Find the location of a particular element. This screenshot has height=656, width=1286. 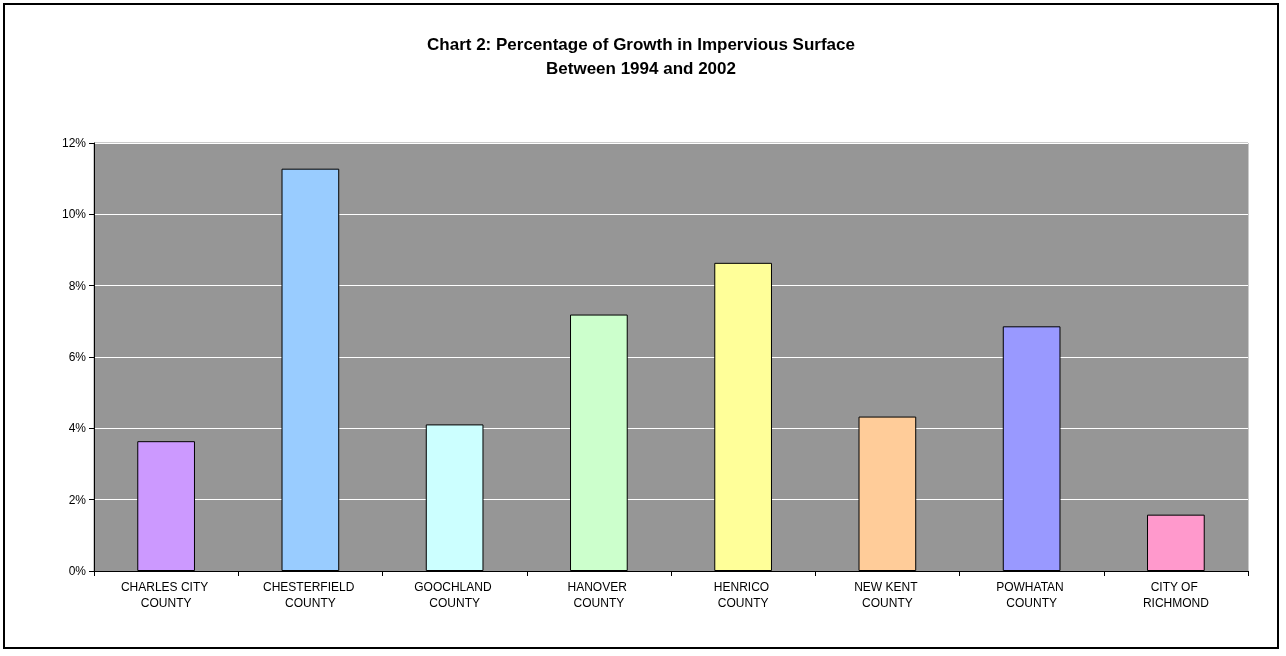

y-tick-label: 0% is located at coordinates (77, 571).